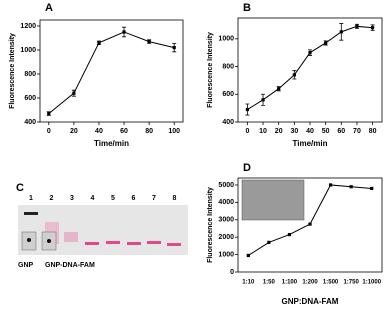 Image resolution: width=392 pixels, height=312 pixels. What do you see at coordinates (26, 265) in the screenshot?
I see `gel-label: GNP` at bounding box center [26, 265].